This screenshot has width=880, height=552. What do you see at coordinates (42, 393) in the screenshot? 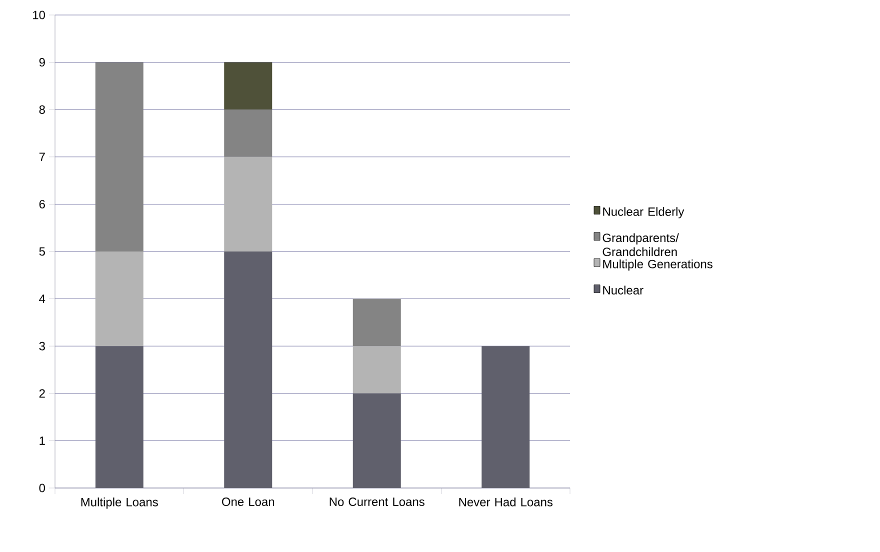
I see `y-tick-label: 2` at bounding box center [42, 393].